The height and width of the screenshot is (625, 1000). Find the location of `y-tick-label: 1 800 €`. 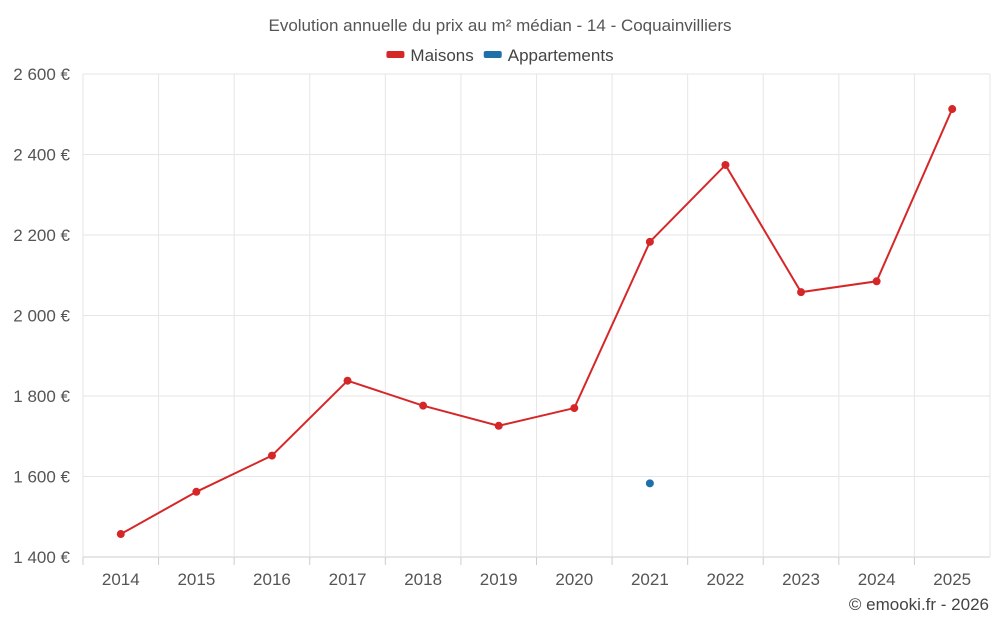

y-tick-label: 1 800 € is located at coordinates (41, 396).